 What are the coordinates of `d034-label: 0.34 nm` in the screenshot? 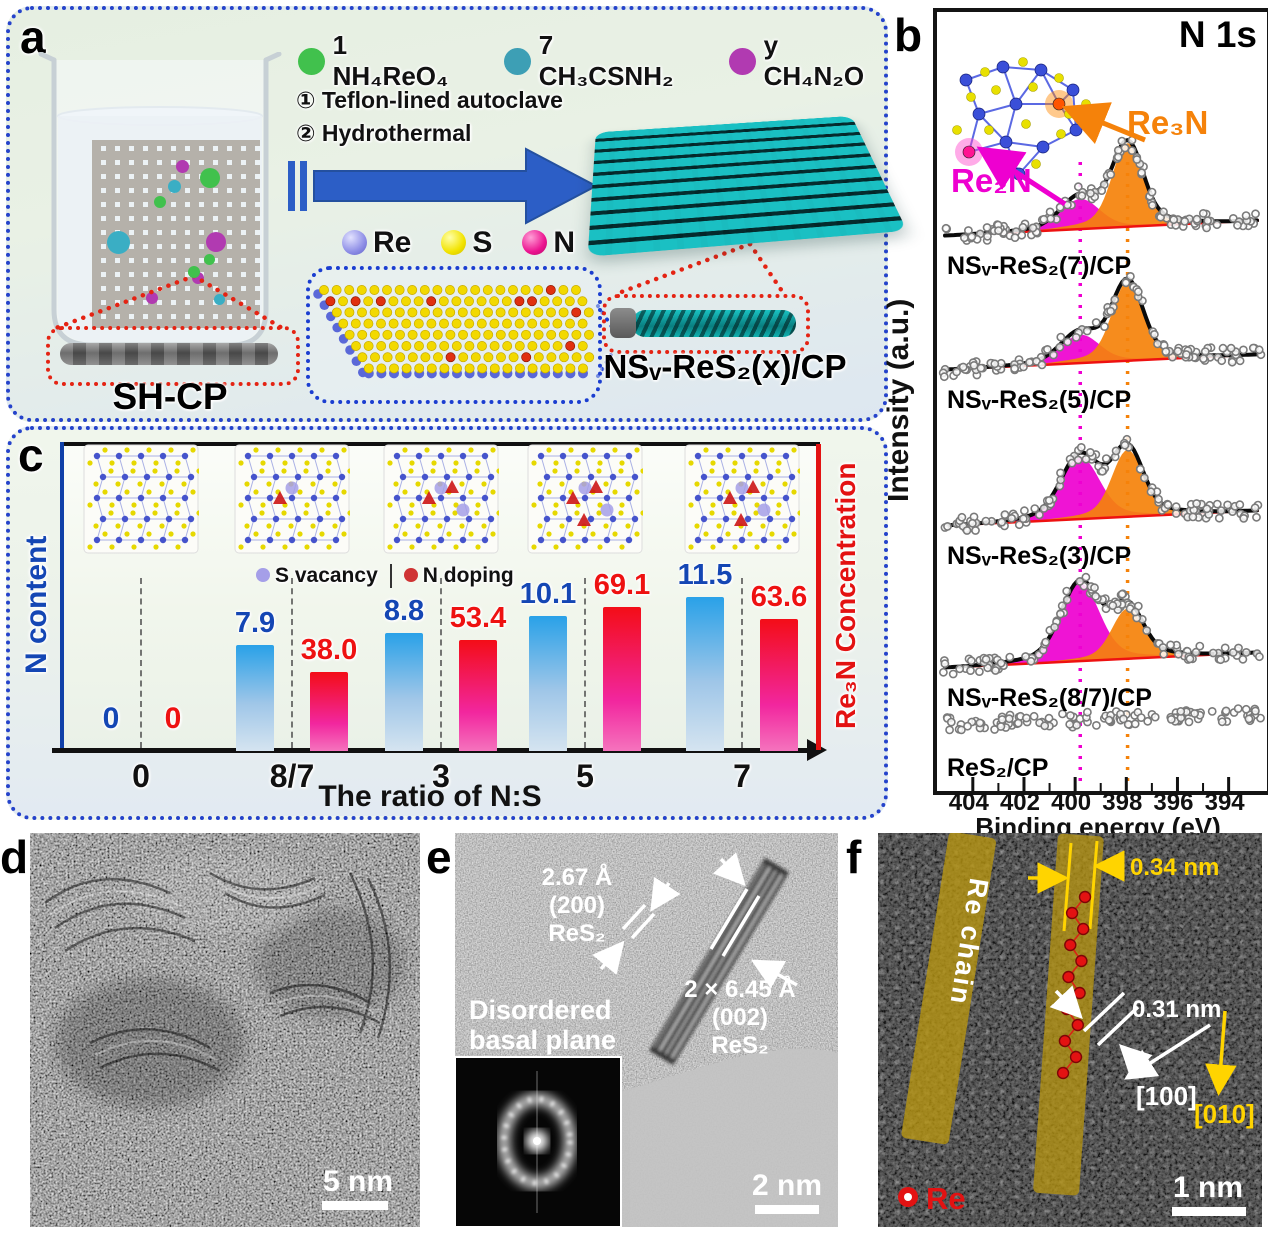 It's located at (1174, 867).